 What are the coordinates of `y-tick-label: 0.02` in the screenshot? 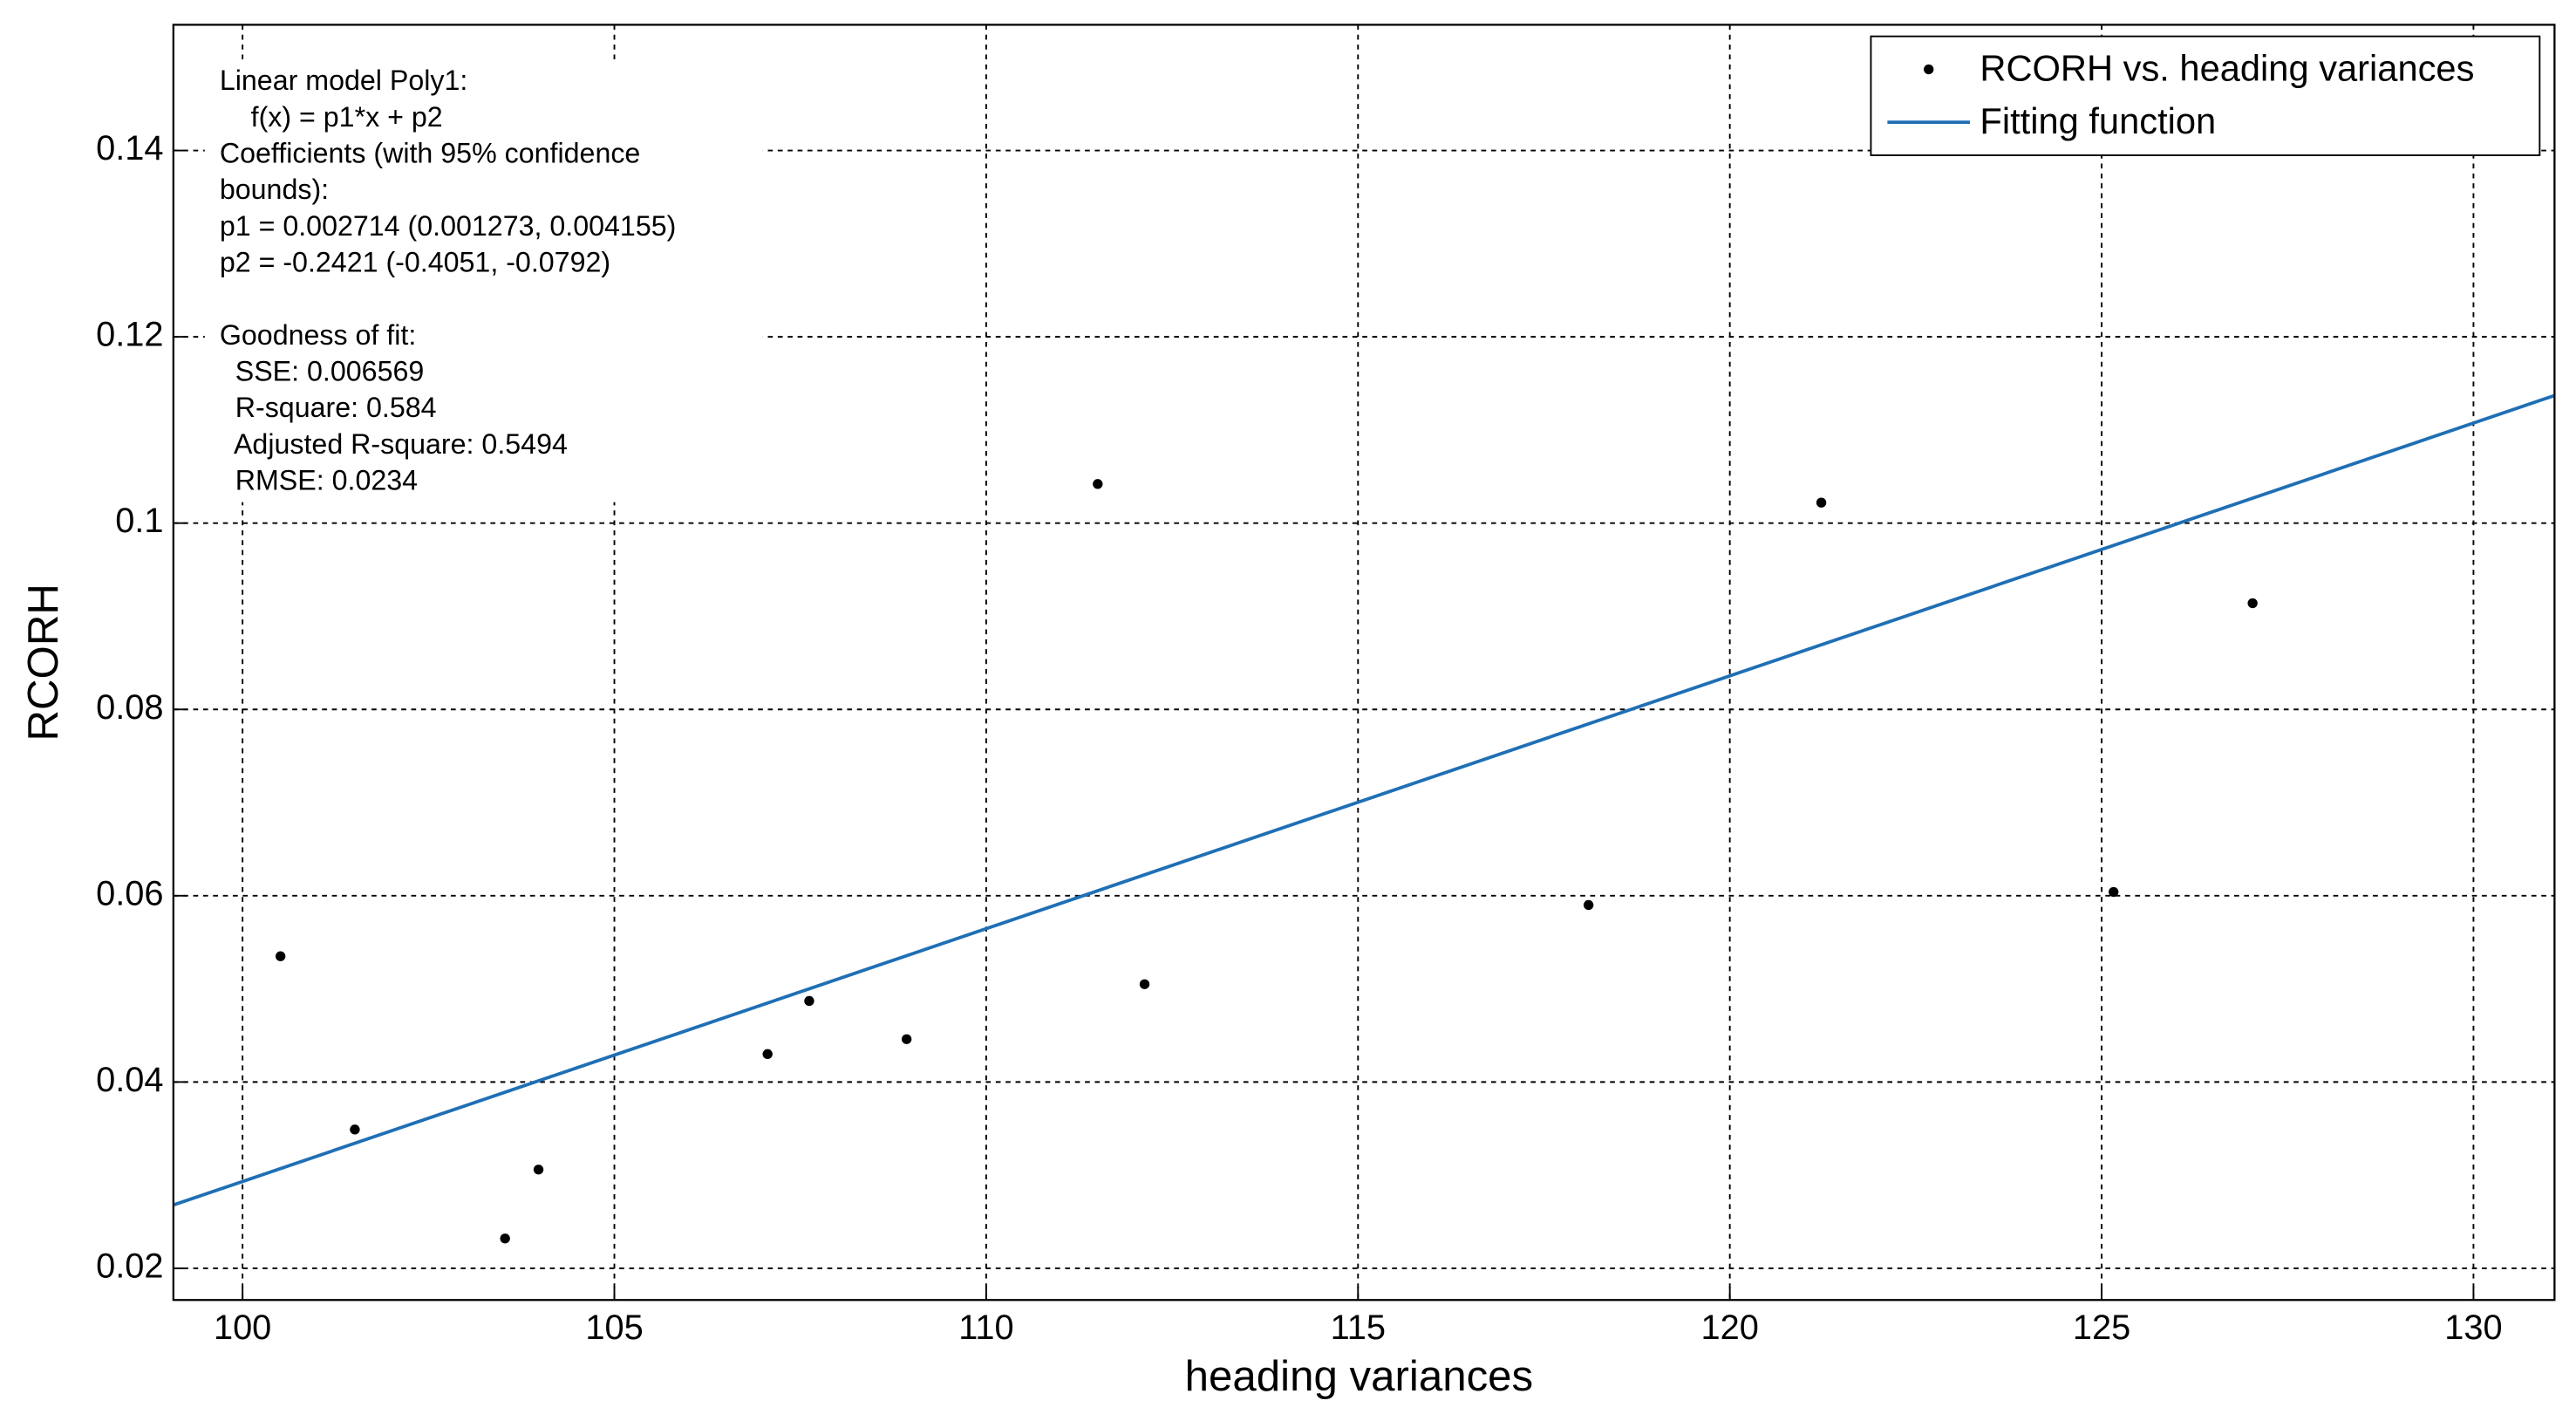 It's located at (130, 1266).